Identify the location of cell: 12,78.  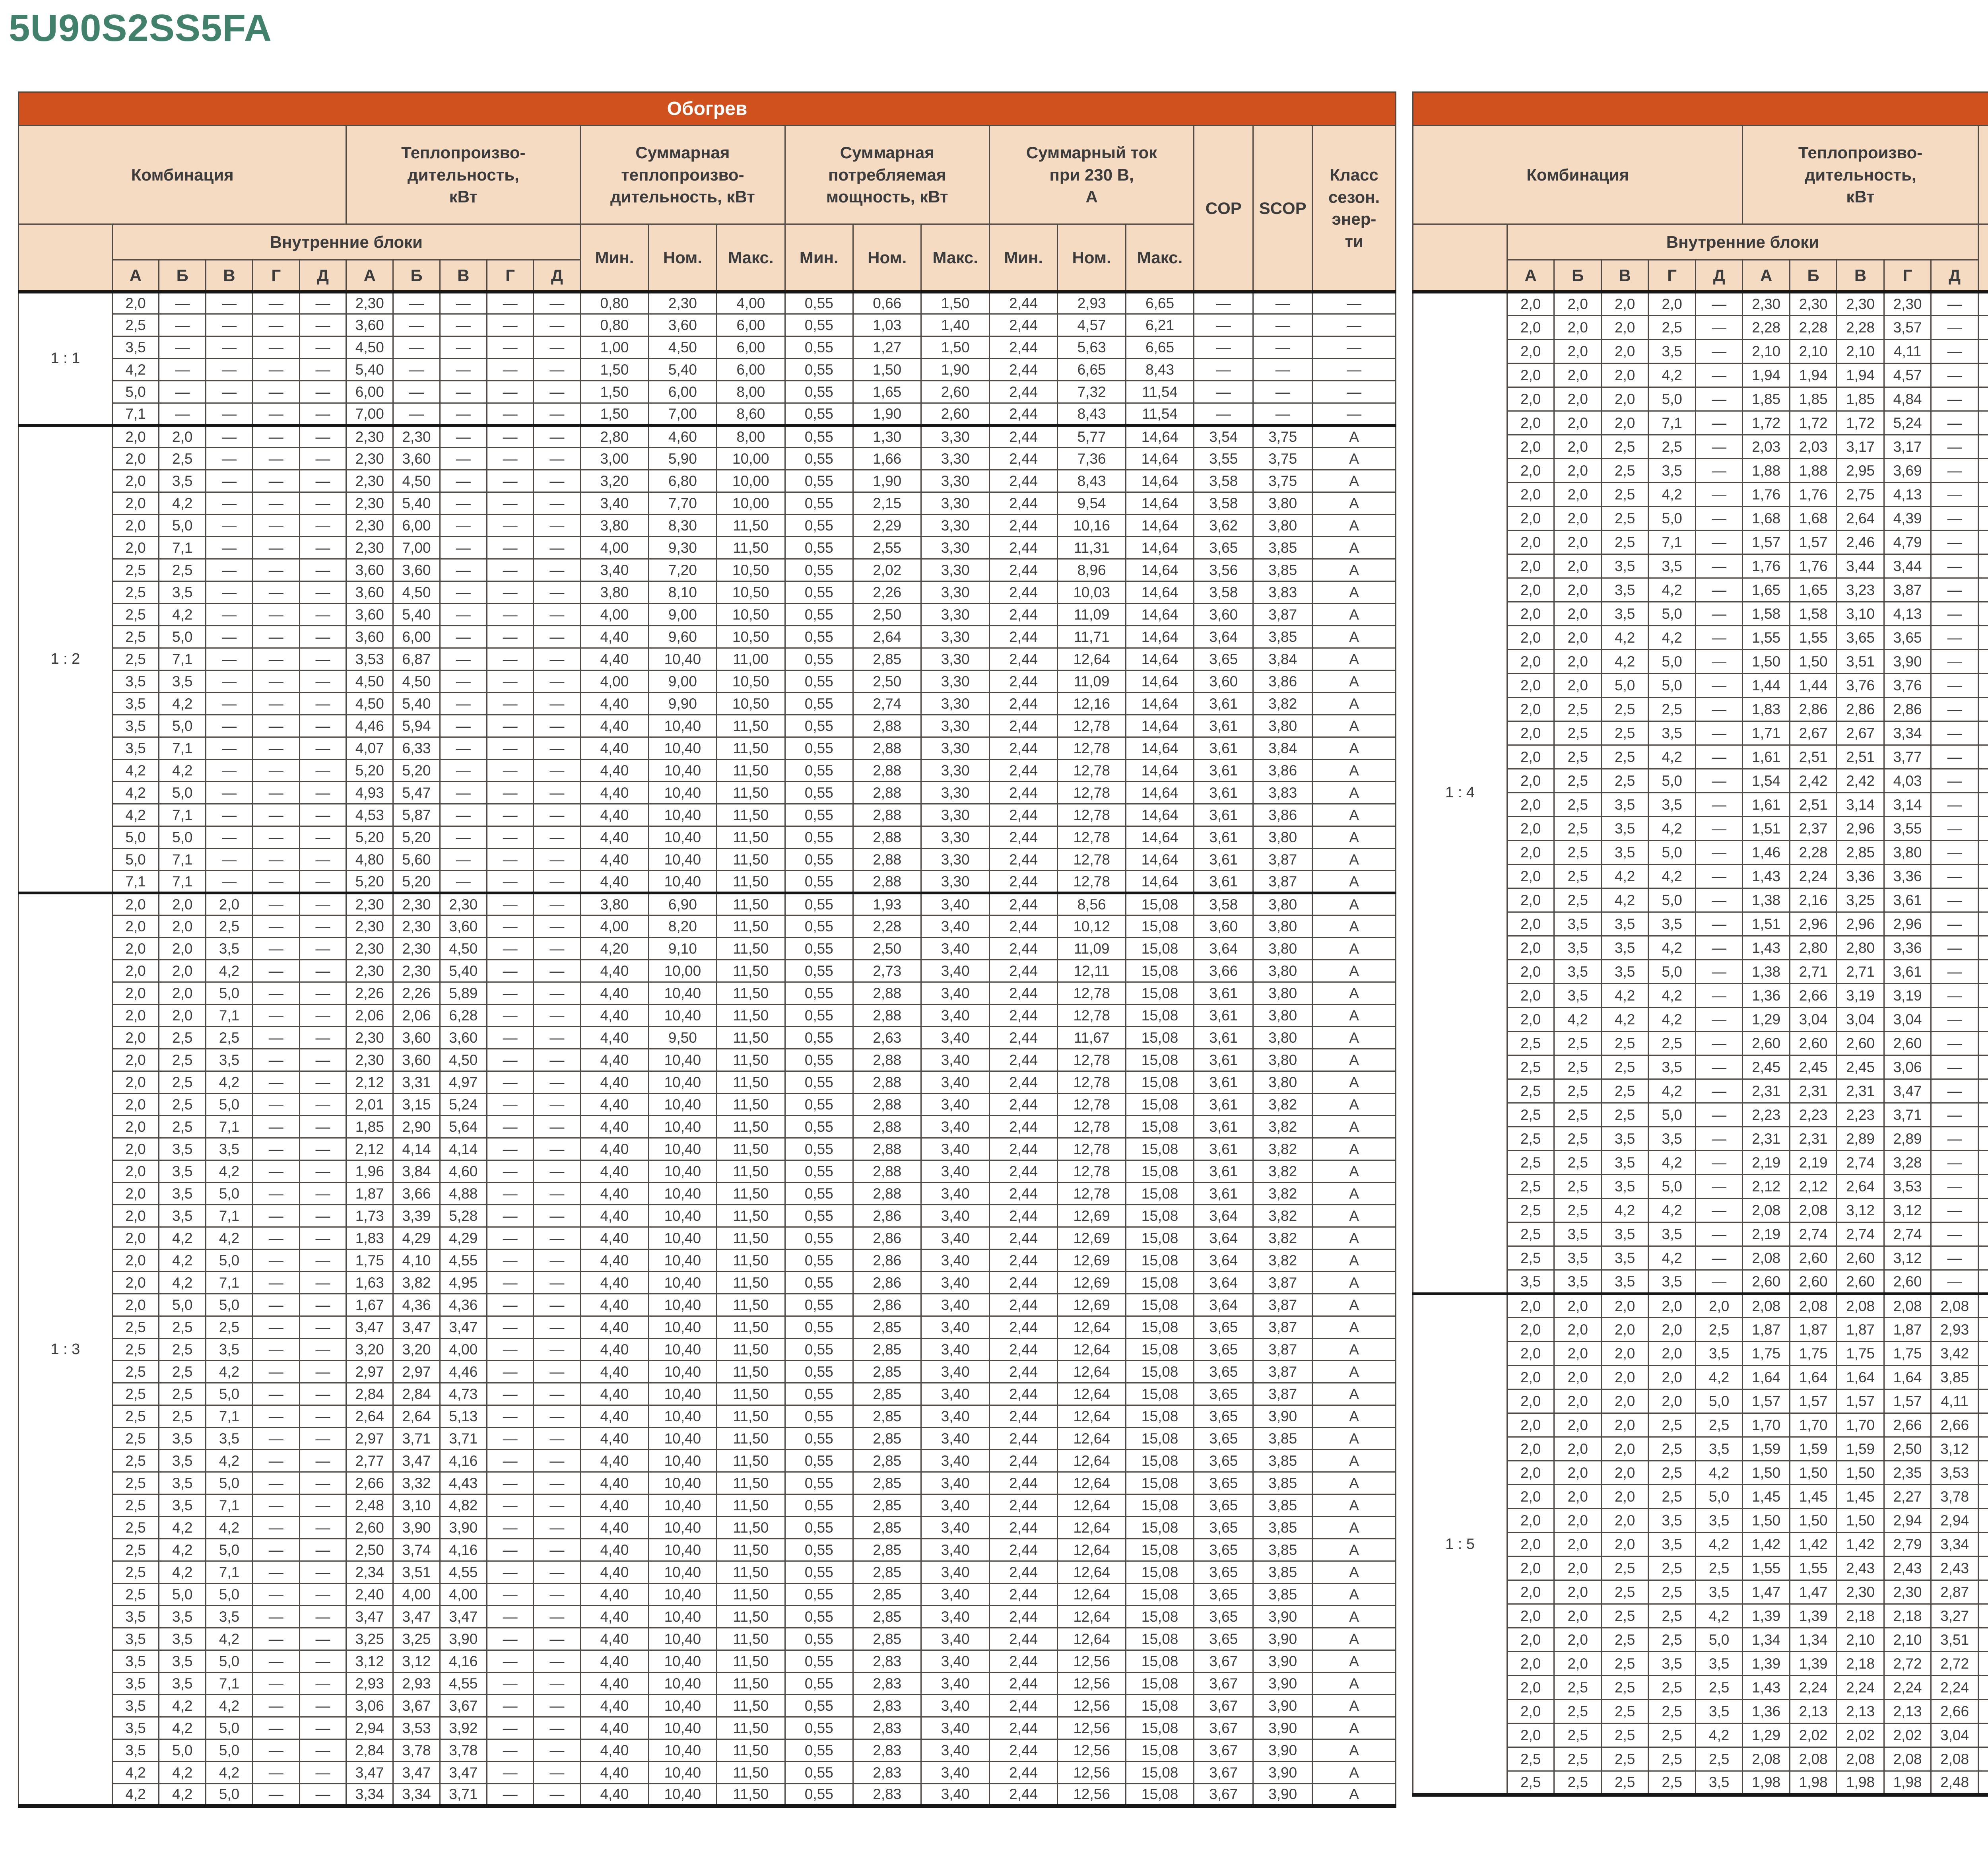
(1091, 1104).